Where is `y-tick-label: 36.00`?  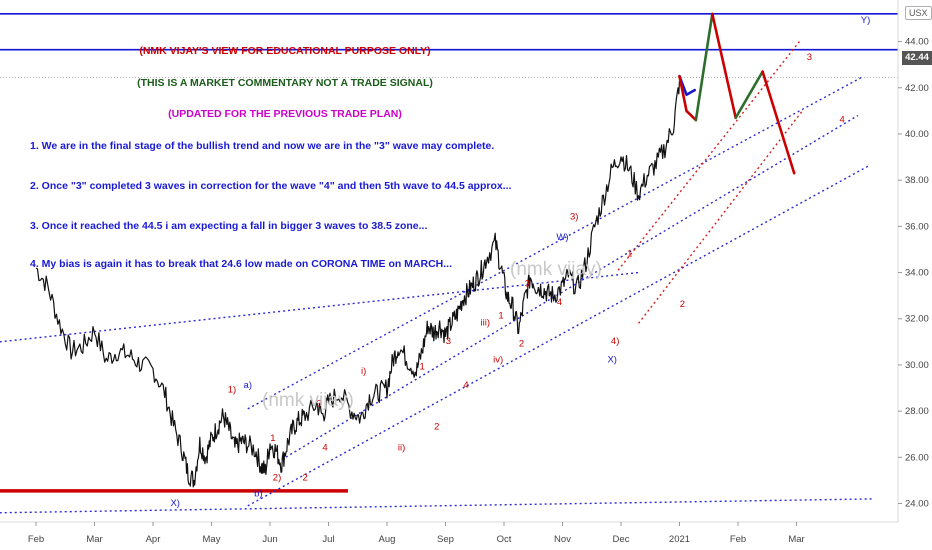 y-tick-label: 36.00 is located at coordinates (917, 226).